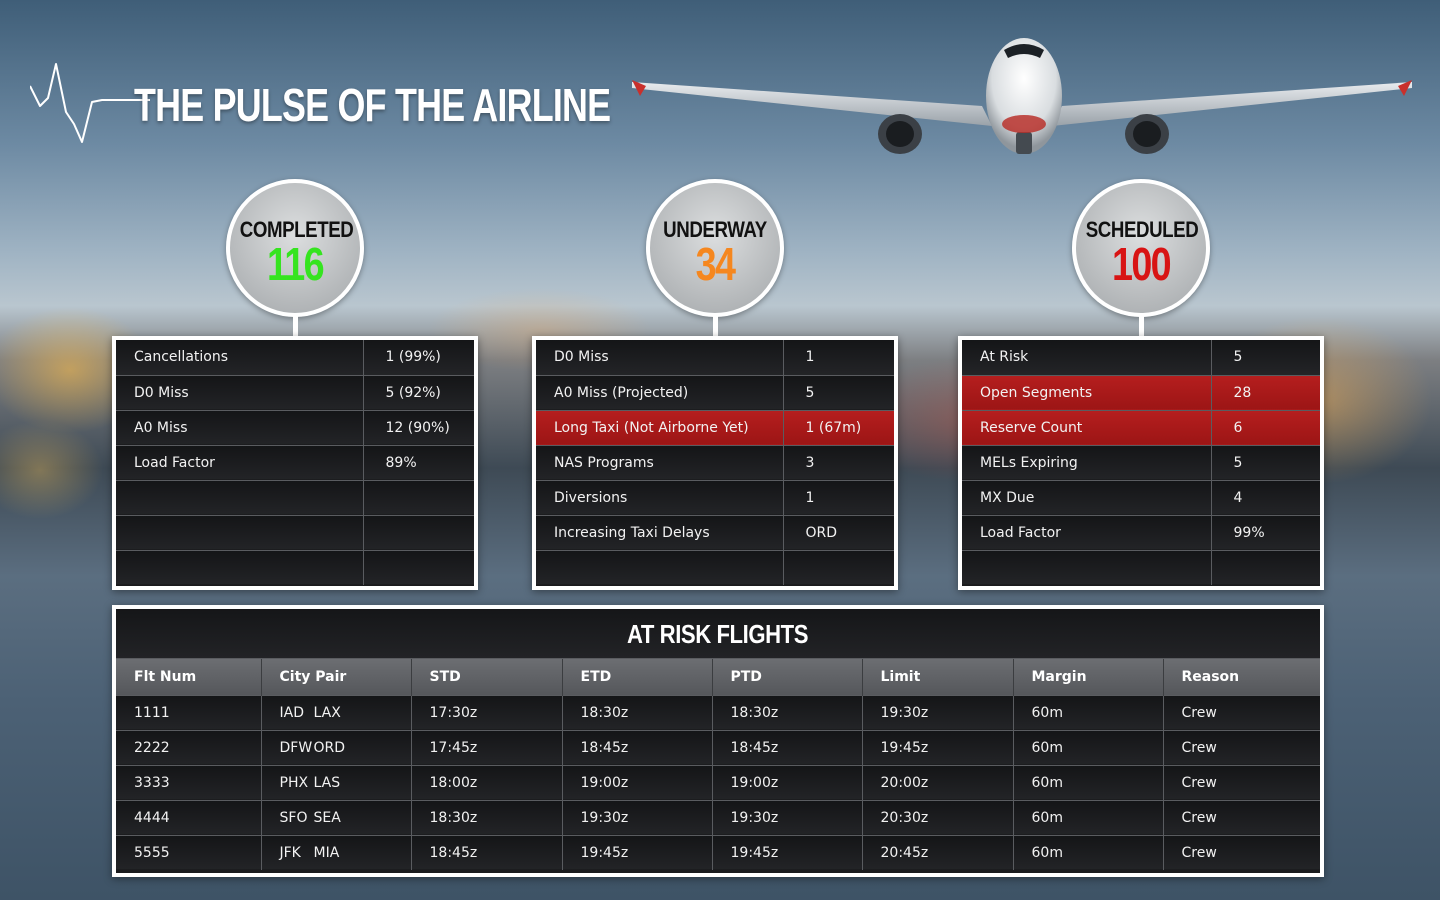 The width and height of the screenshot is (1440, 900). I want to click on stat-row: Open Segments 28, so click(1141, 393).